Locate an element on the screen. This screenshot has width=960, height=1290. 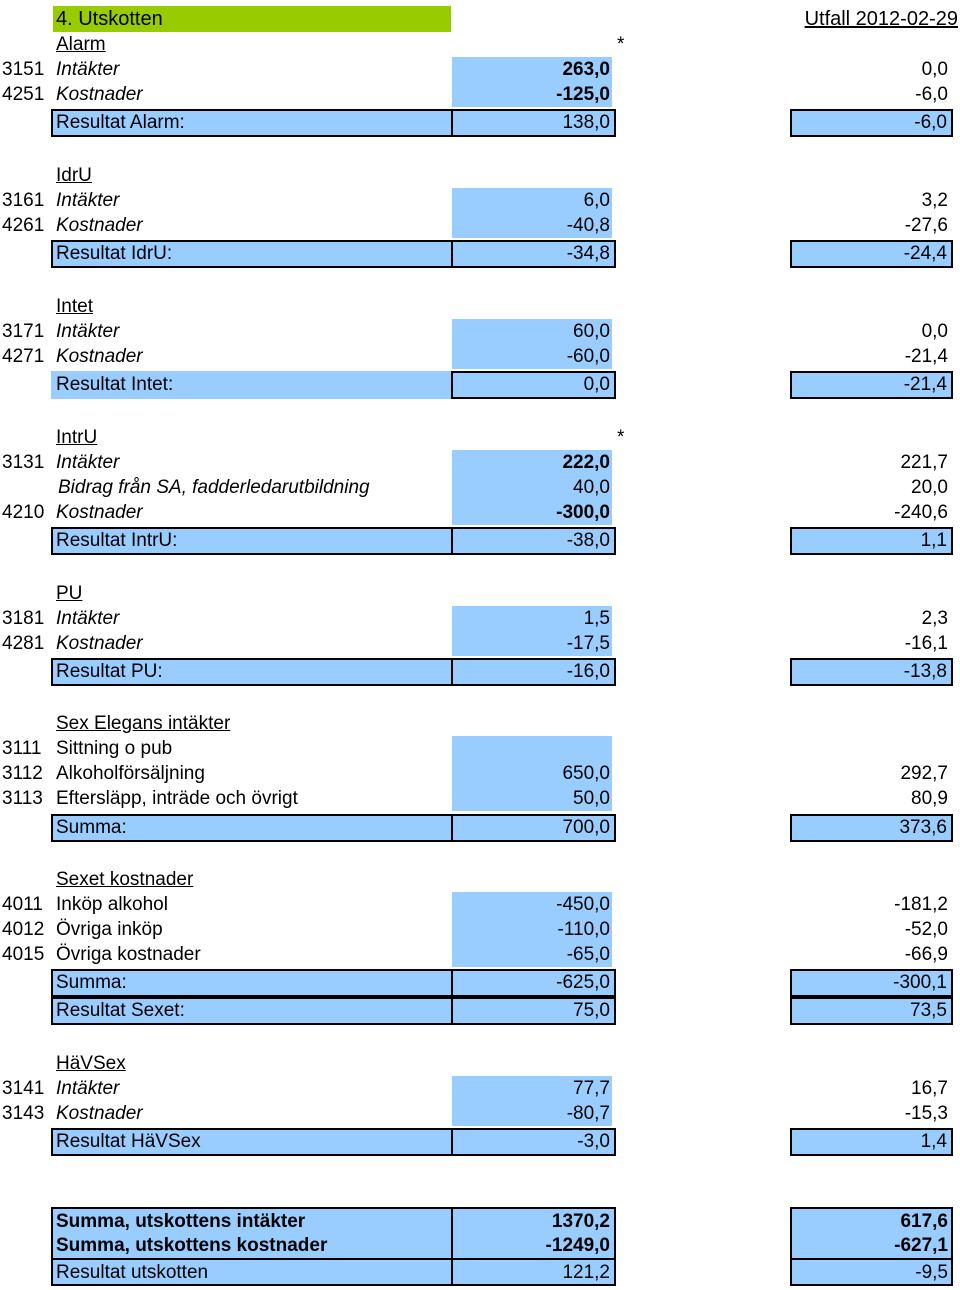
budget-value: 222,0 is located at coordinates (586, 462).